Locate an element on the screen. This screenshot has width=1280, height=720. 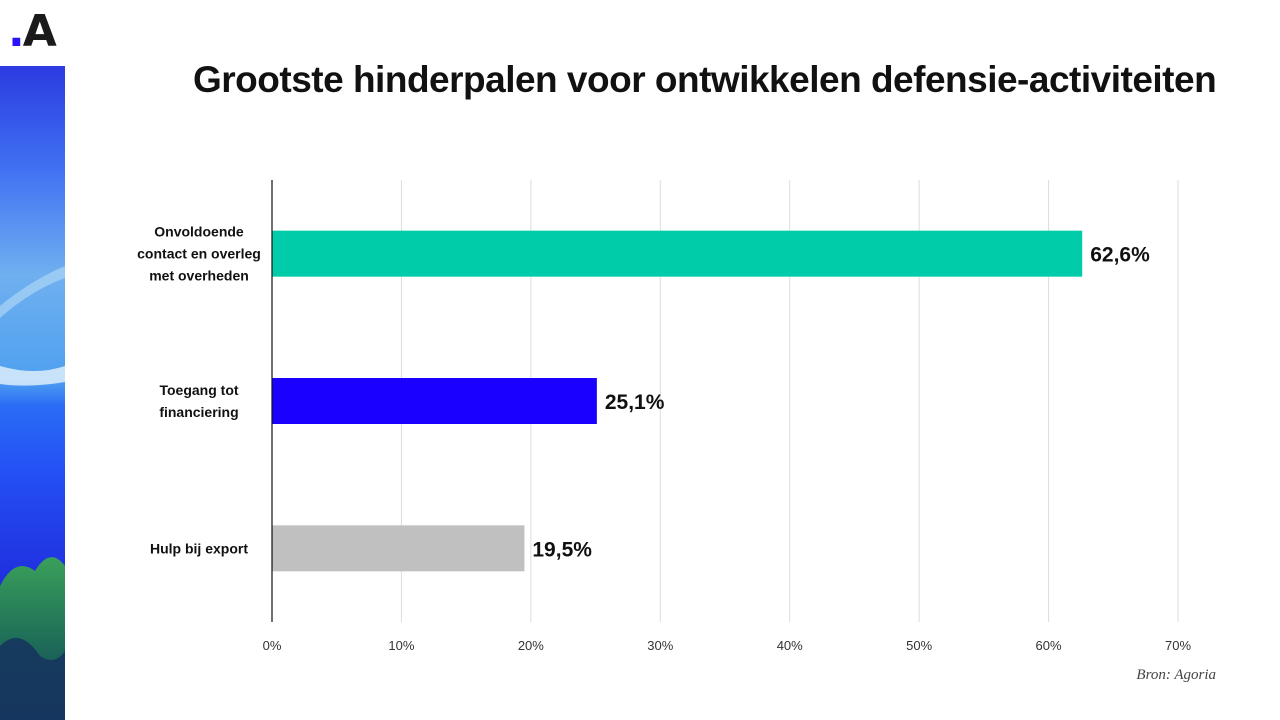
x-tick-label: 10% is located at coordinates (401, 645).